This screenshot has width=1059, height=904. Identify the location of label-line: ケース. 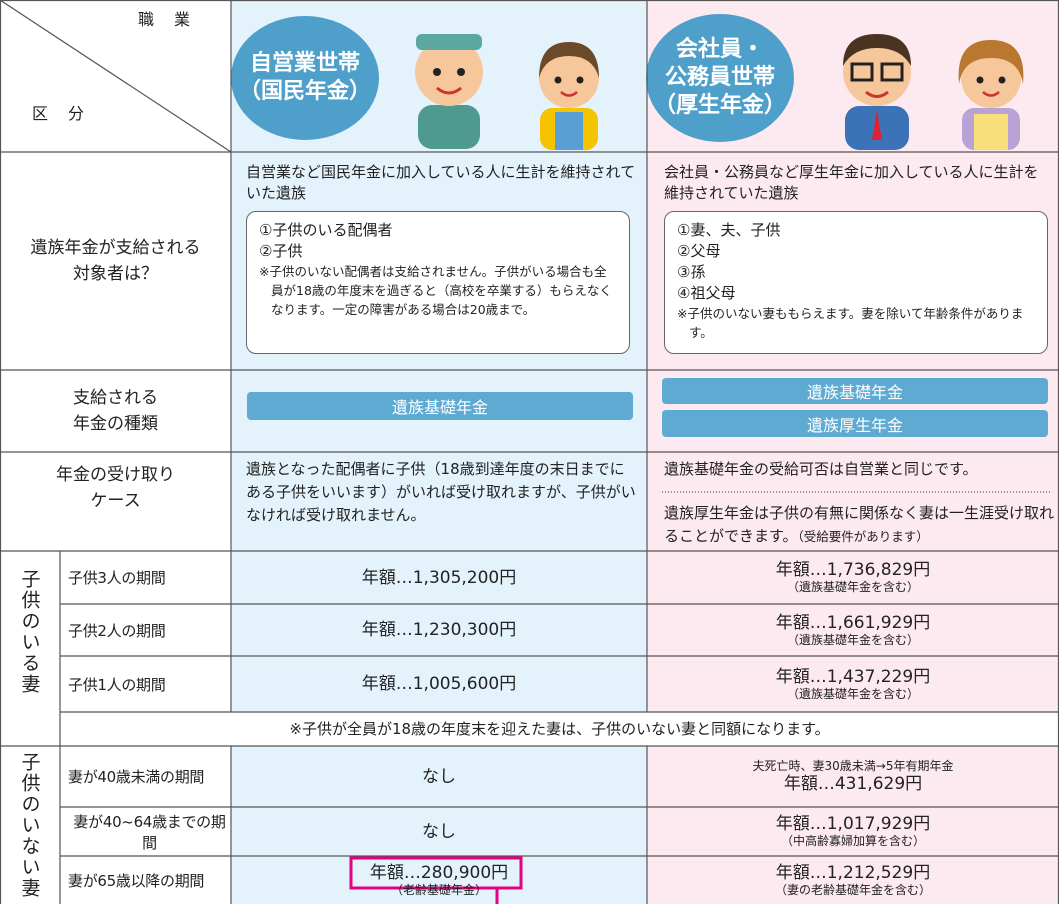
(115, 501).